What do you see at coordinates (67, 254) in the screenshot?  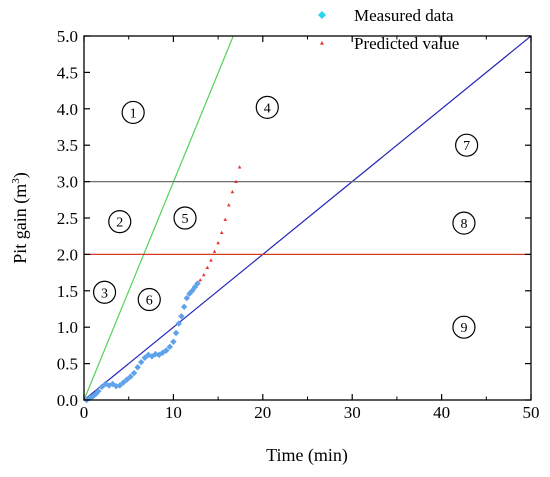 I see `y-tick-label-4: 2.0` at bounding box center [67, 254].